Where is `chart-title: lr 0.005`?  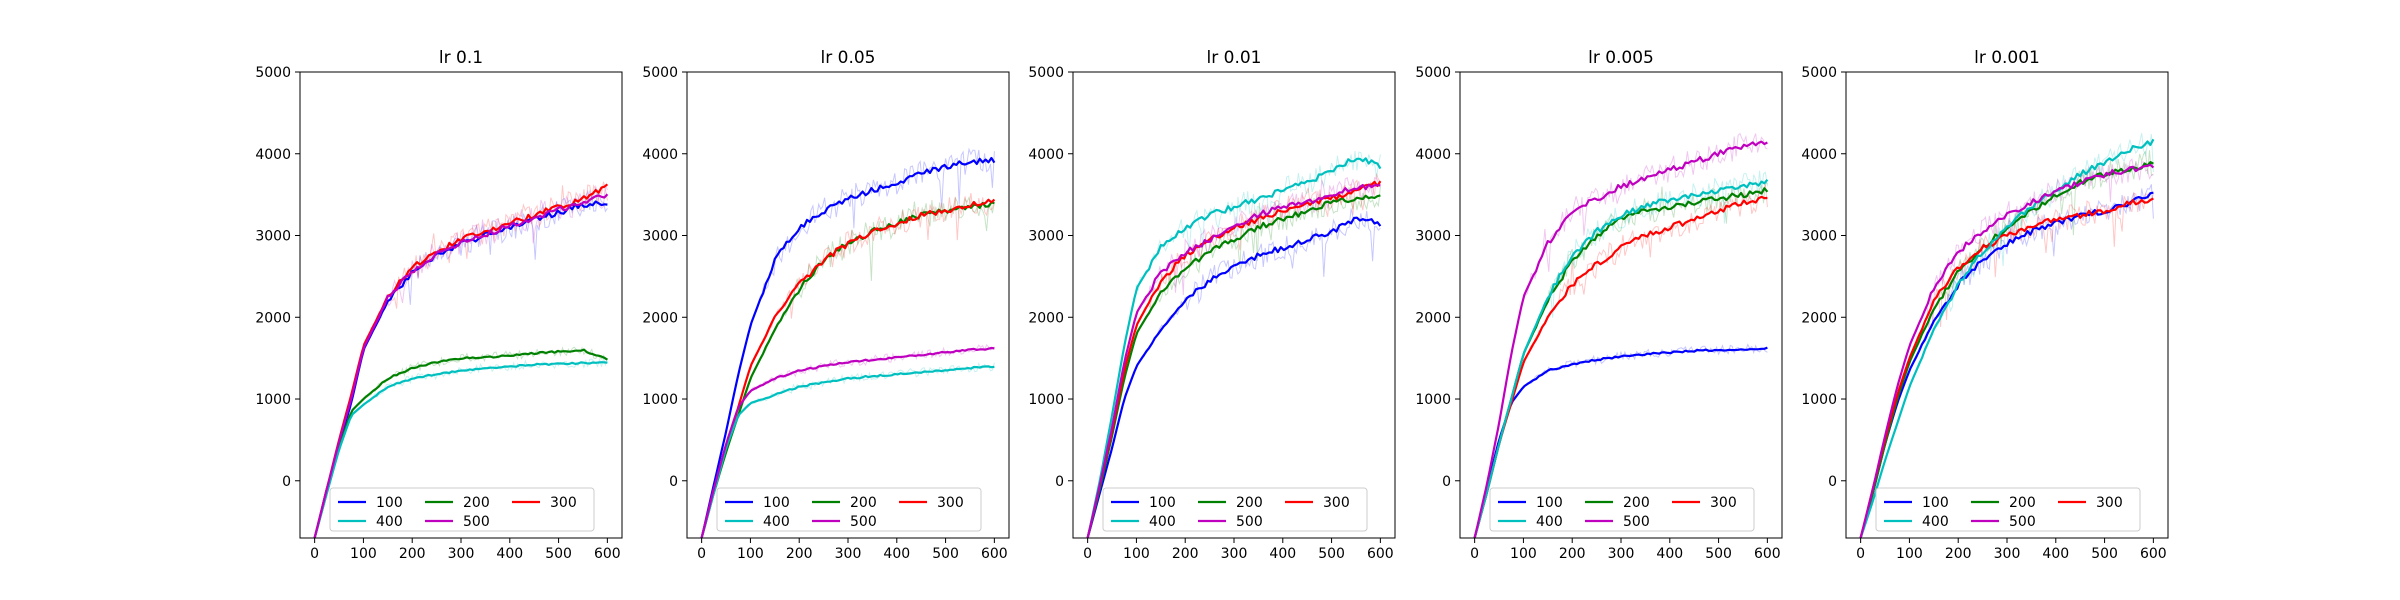 chart-title: lr 0.005 is located at coordinates (1621, 58).